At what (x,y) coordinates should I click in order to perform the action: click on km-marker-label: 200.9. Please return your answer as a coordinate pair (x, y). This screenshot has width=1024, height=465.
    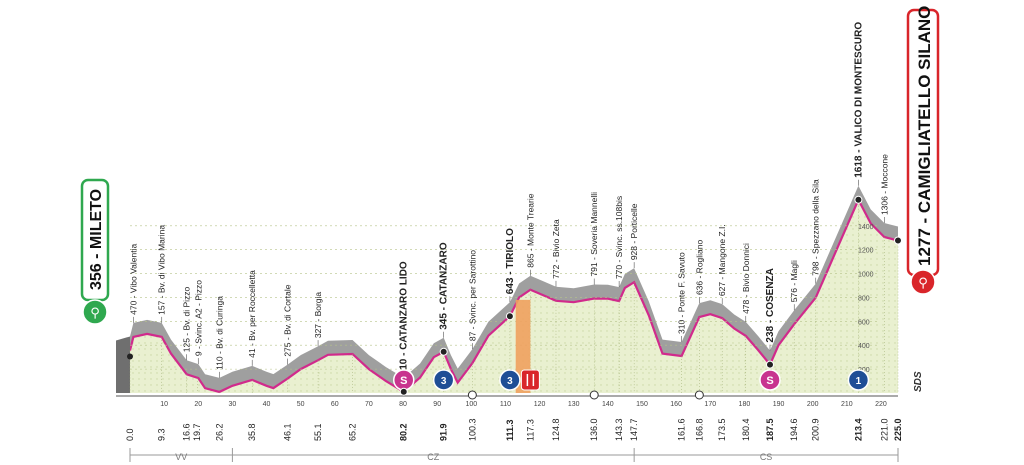
    Looking at the image, I should click on (816, 429).